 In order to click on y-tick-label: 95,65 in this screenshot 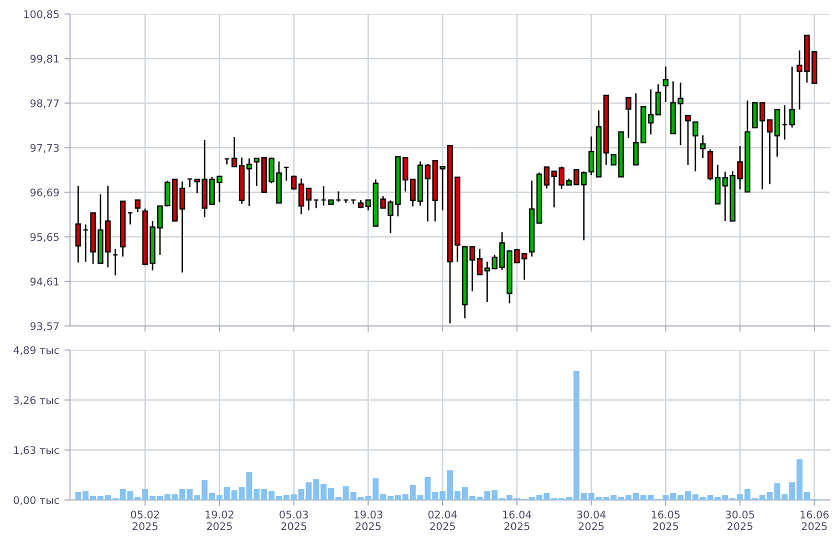, I will do `click(44, 237)`.